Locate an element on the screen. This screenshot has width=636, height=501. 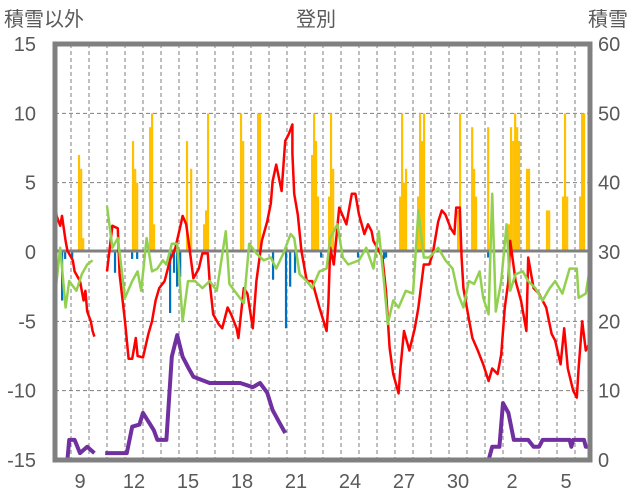
left-tick-label: -10 is located at coordinates (21, 392).